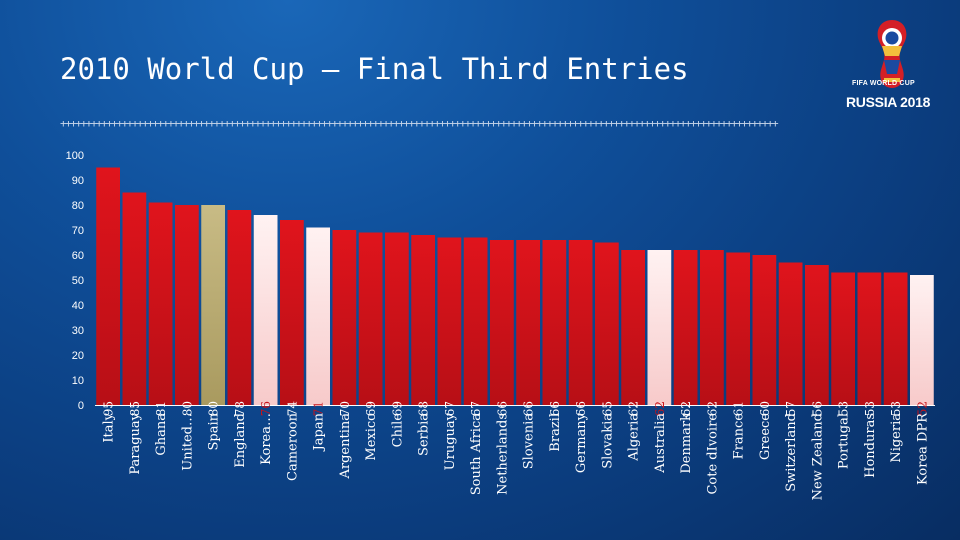 This screenshot has height=540, width=960. What do you see at coordinates (739, 436) in the screenshot?
I see `category-label: France` at bounding box center [739, 436].